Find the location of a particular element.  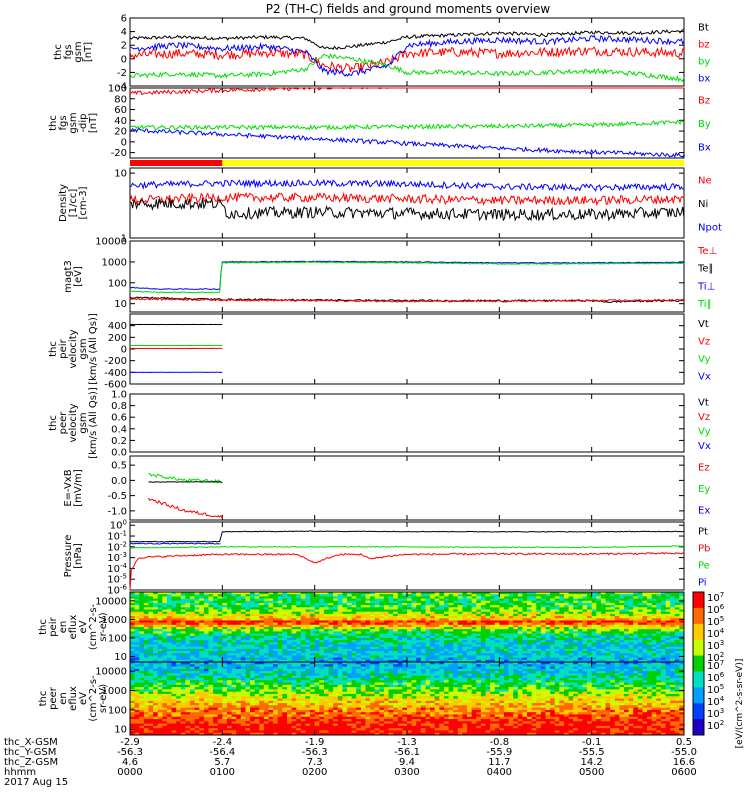

legend-entry: Vz is located at coordinates (704, 341).